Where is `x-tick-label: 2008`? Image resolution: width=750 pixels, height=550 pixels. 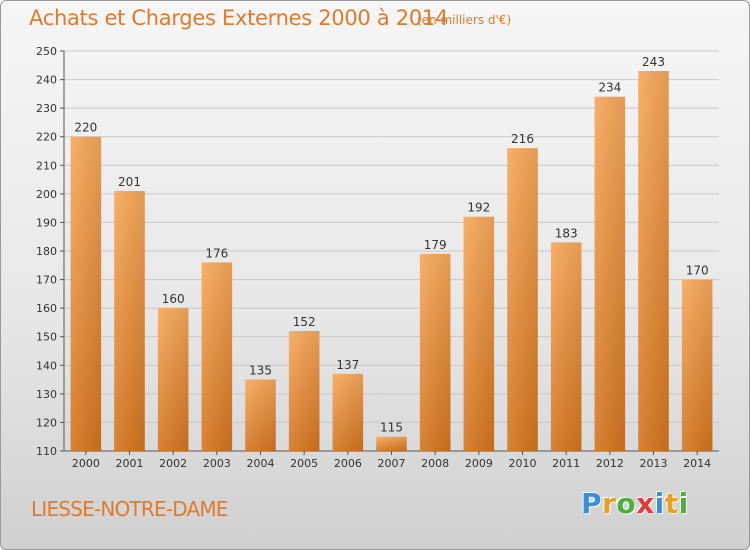
x-tick-label: 2008 is located at coordinates (435, 463).